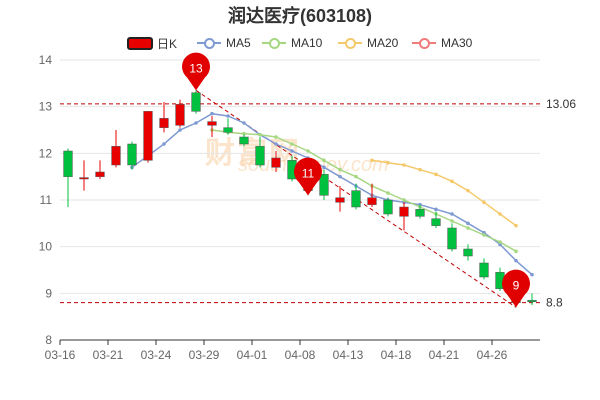 Image resolution: width=600 pixels, height=400 pixels. What do you see at coordinates (396, 355) in the screenshot?
I see `x-tick-label: 04-18` at bounding box center [396, 355].